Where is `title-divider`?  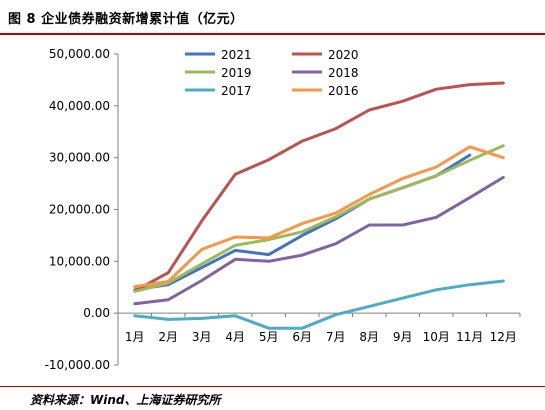 title-divider is located at coordinates (272, 34).